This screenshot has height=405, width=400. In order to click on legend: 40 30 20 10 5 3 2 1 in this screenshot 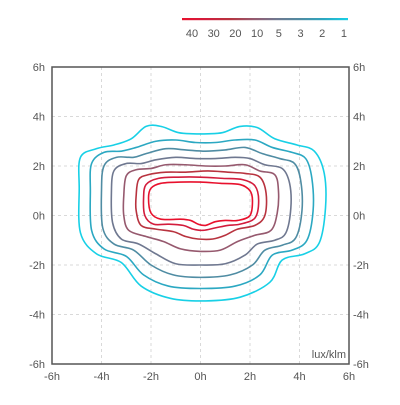, I will do `click(265, 29)`.